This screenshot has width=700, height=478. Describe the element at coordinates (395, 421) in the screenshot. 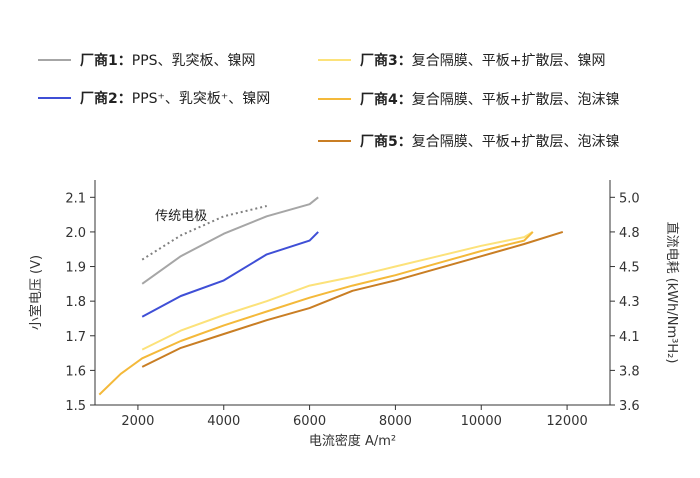

I see `x-tick-label: 8000` at that location.